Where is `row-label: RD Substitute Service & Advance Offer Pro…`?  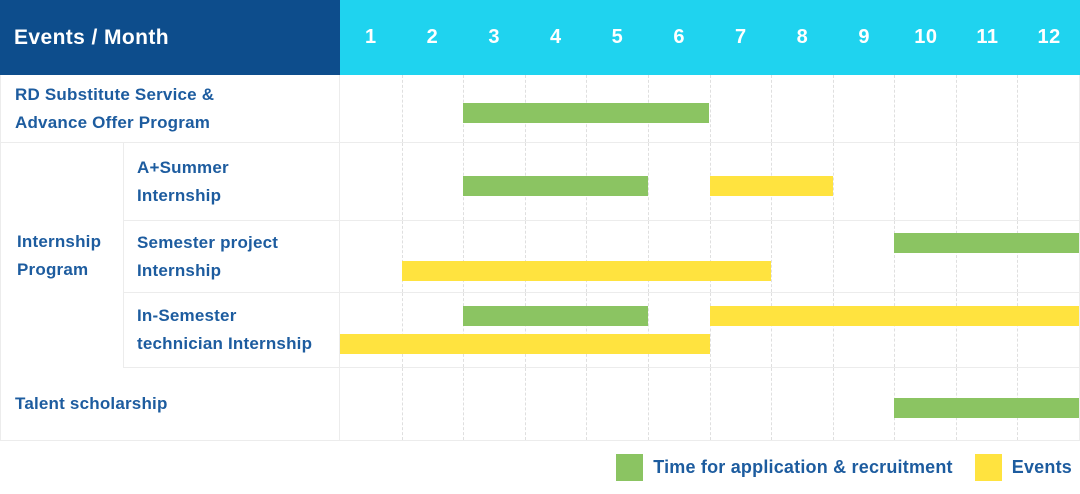
row-label: RD Substitute Service & Advance Offer Pro… is located at coordinates (170, 108).